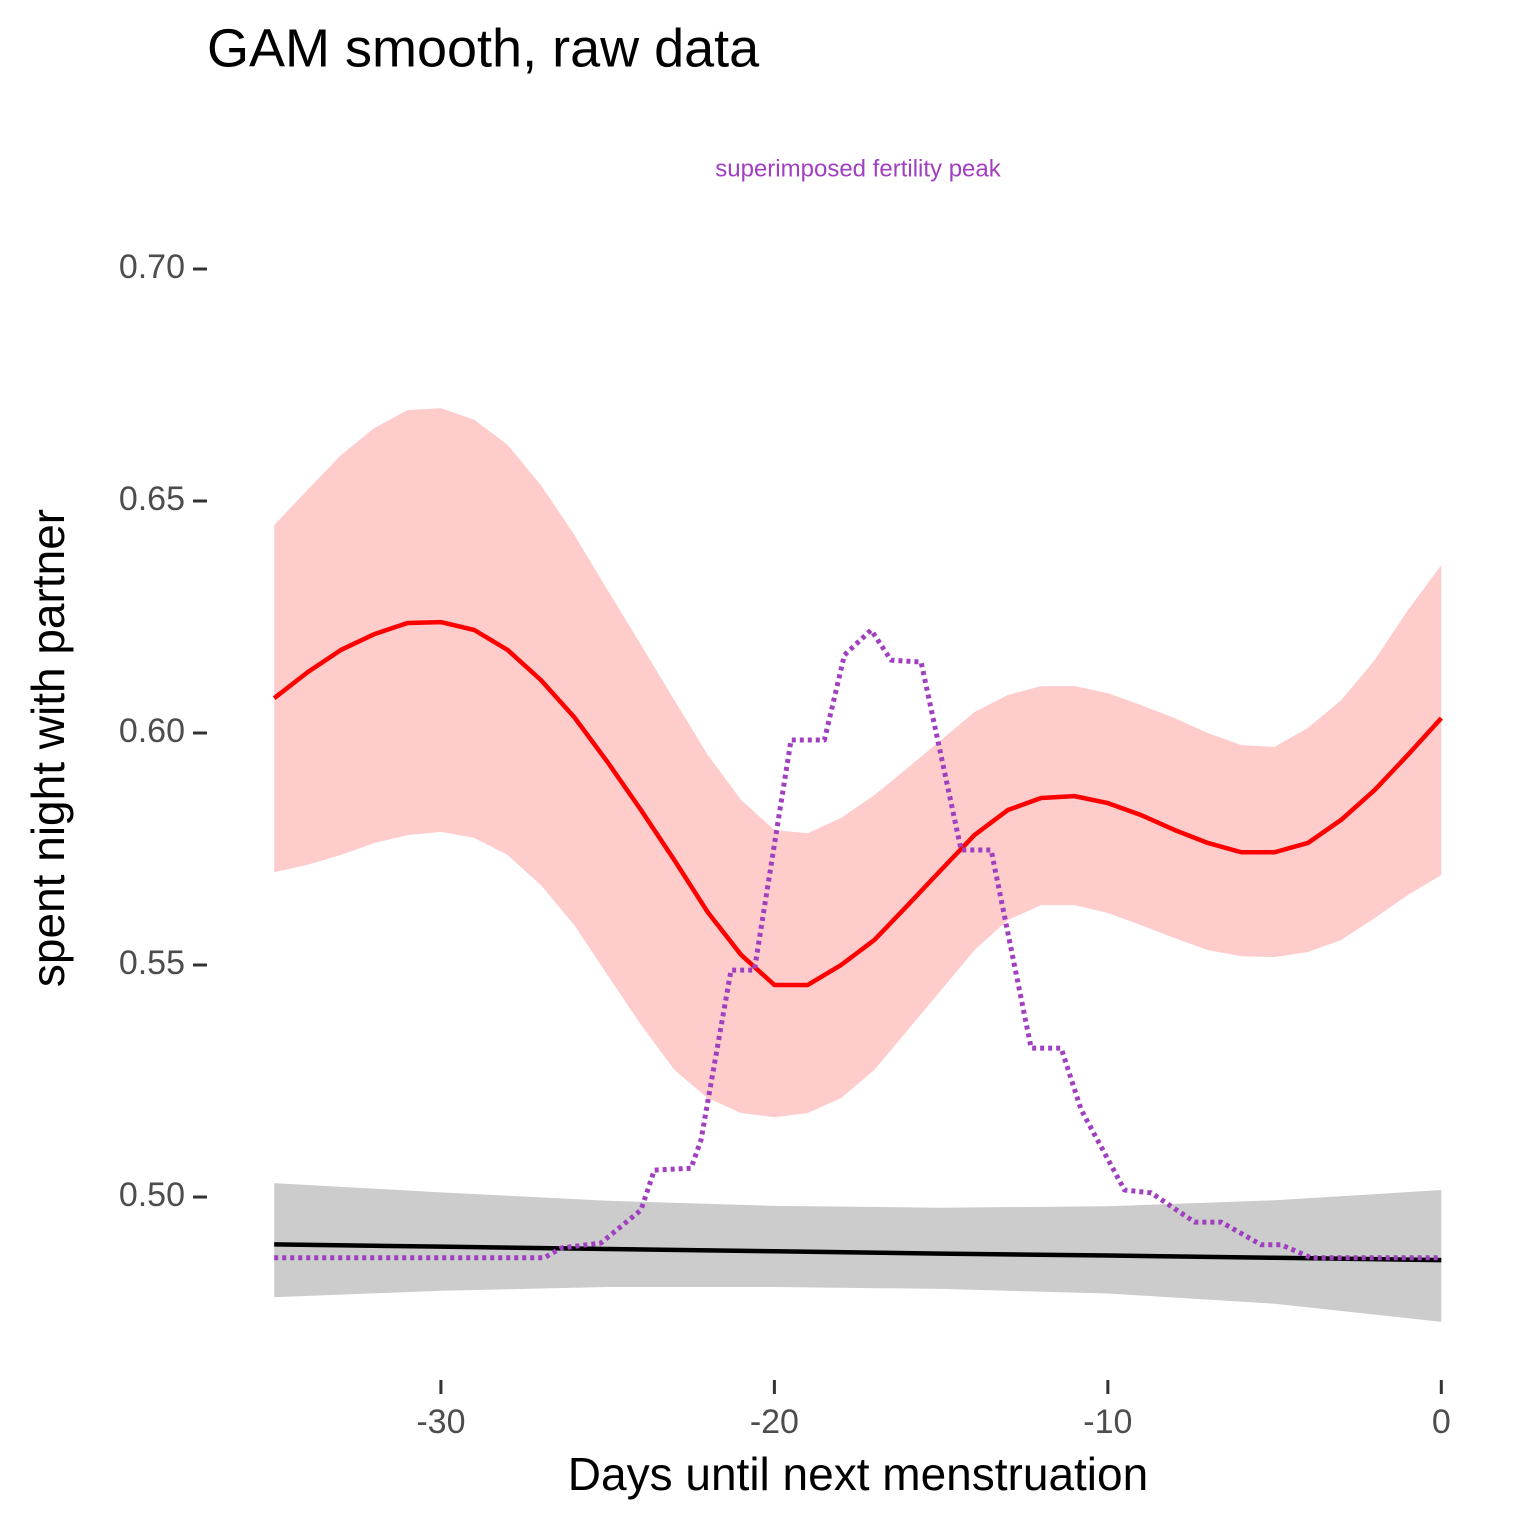 Image resolution: width=1536 pixels, height=1536 pixels. I want to click on y-tick-label: 0.60, so click(152, 731).